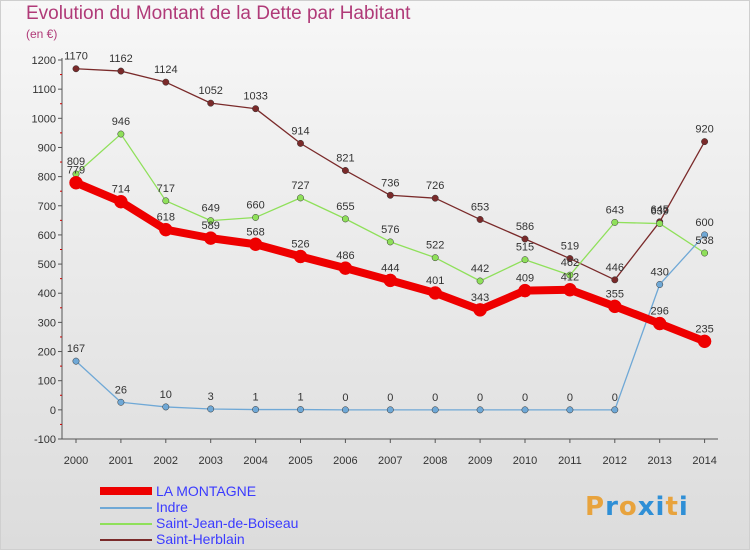 This screenshot has height=550, width=750. What do you see at coordinates (166, 461) in the screenshot?
I see `x-tick-label: 2002` at bounding box center [166, 461].